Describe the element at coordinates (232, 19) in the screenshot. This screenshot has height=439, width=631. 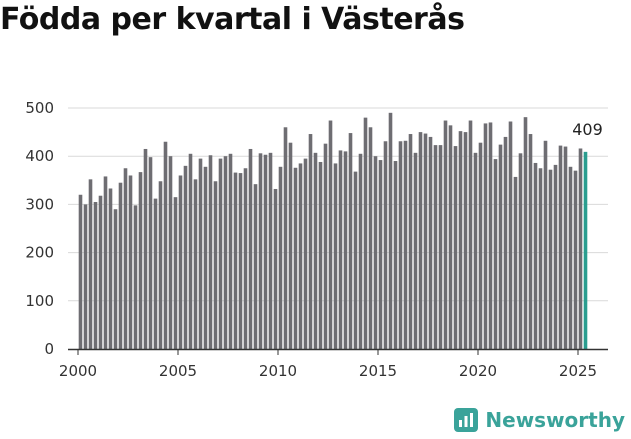
I see `page-title: Födda per kvartal i Västerås` at that location.